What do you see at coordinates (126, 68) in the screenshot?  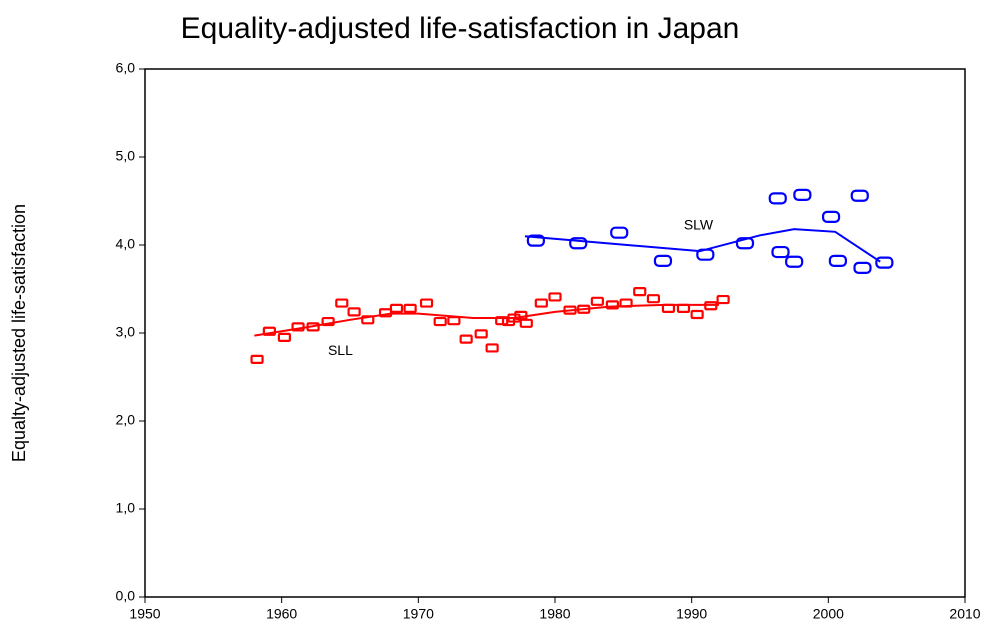 I see `y-tick-label: 6,0` at bounding box center [126, 68].